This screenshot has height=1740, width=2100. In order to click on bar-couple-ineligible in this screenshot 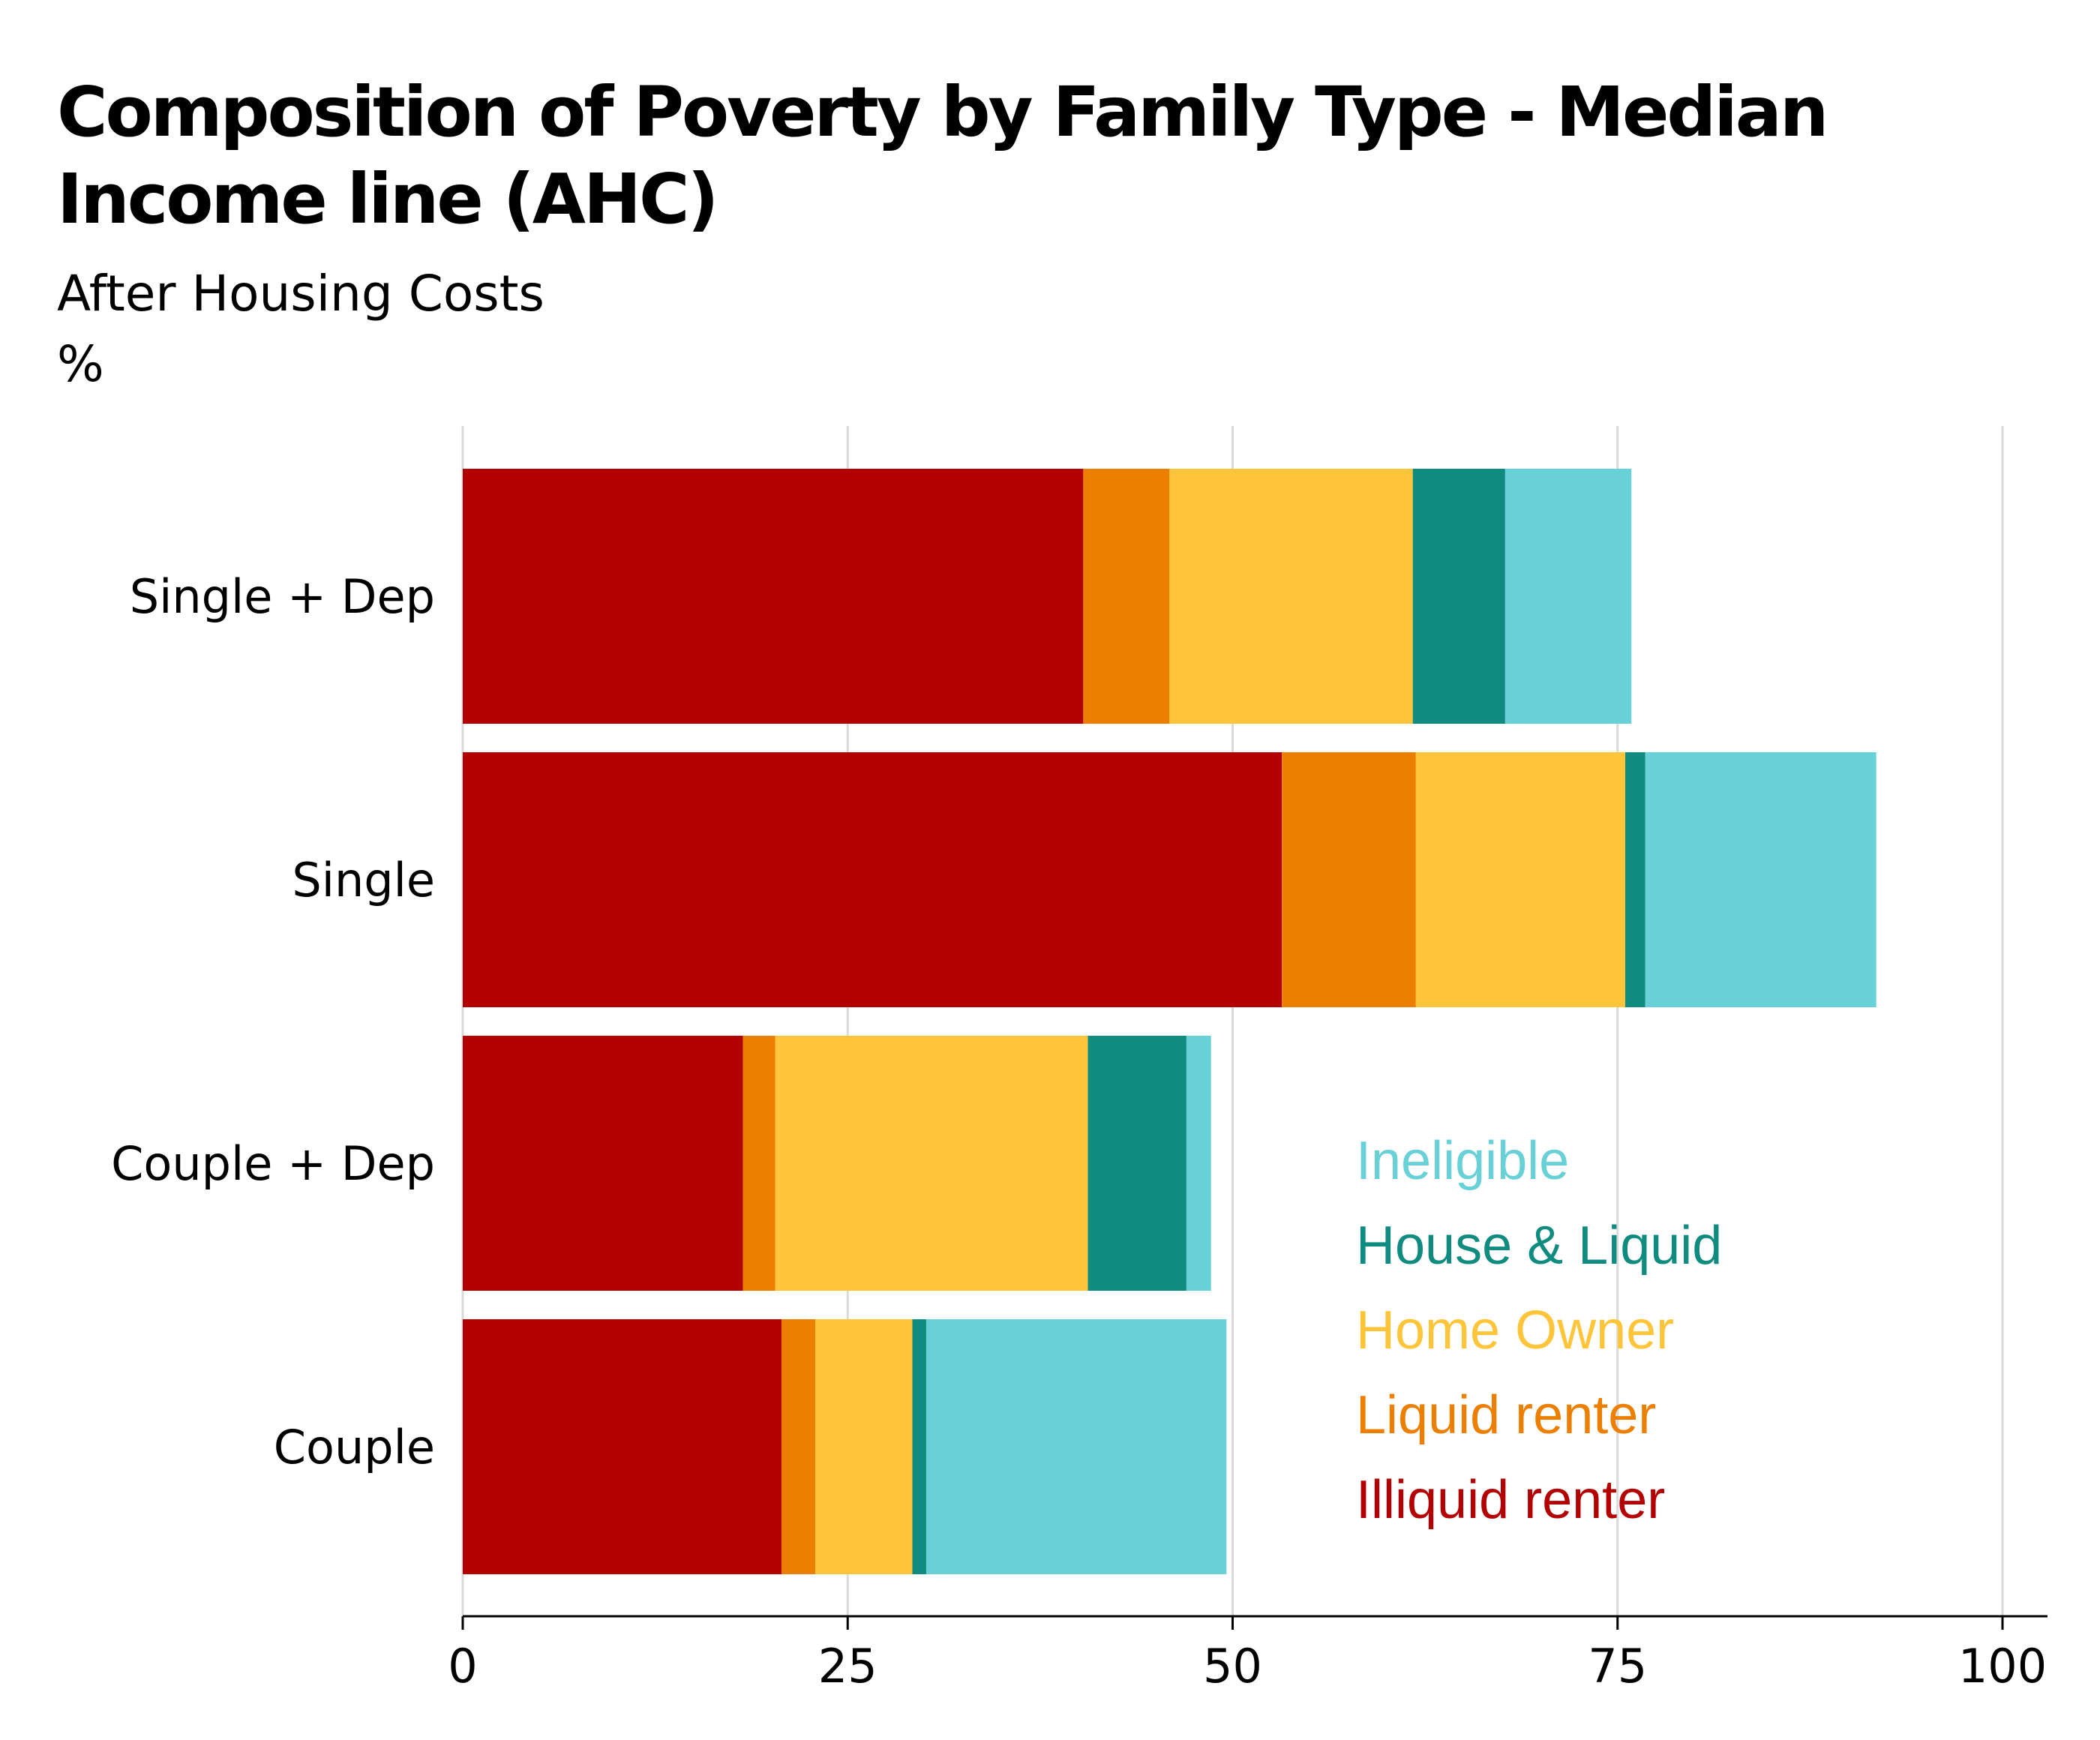, I will do `click(1076, 1446)`.